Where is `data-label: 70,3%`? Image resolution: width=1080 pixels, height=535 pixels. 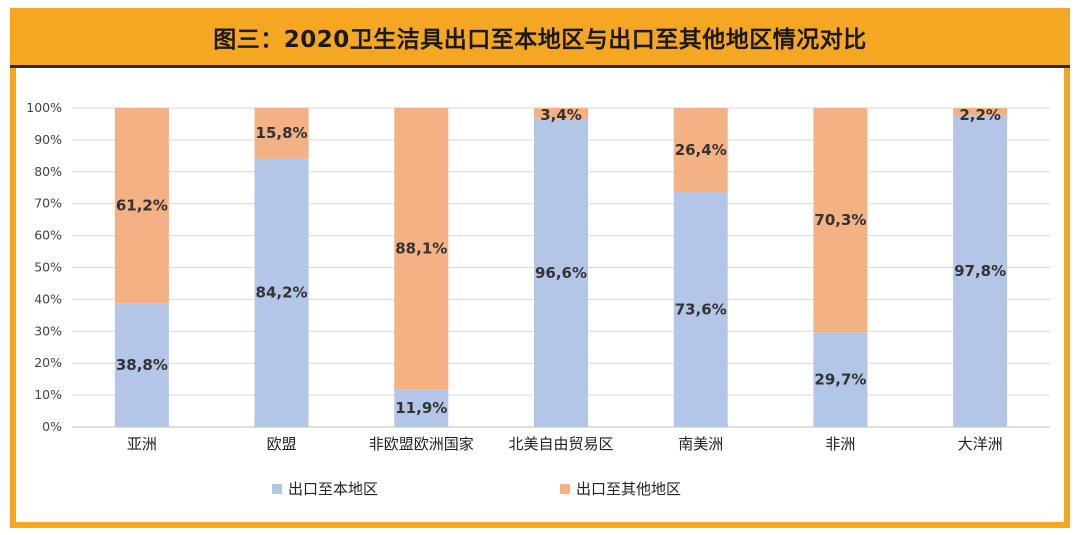
data-label: 70,3% is located at coordinates (840, 220).